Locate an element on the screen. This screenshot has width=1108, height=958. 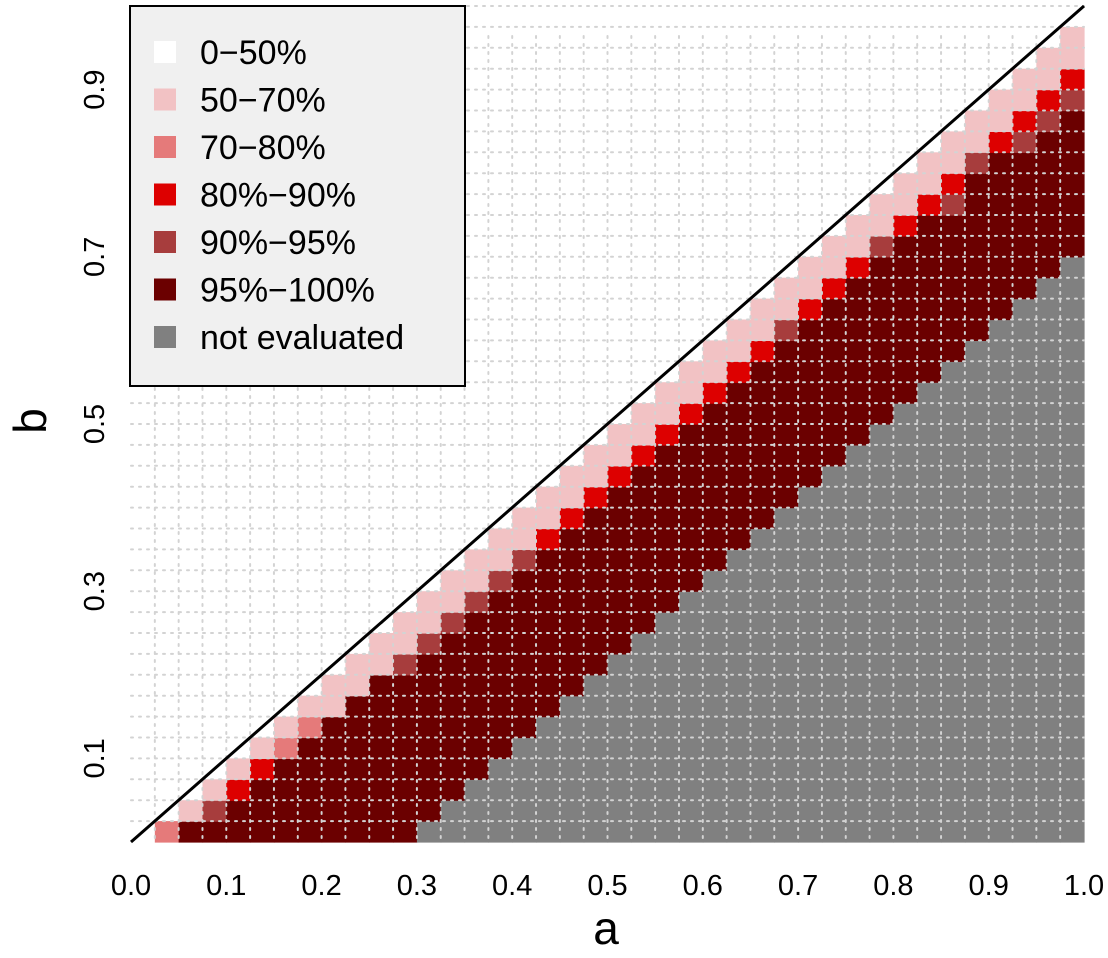
legend-label: 80%−90% is located at coordinates (278, 196).